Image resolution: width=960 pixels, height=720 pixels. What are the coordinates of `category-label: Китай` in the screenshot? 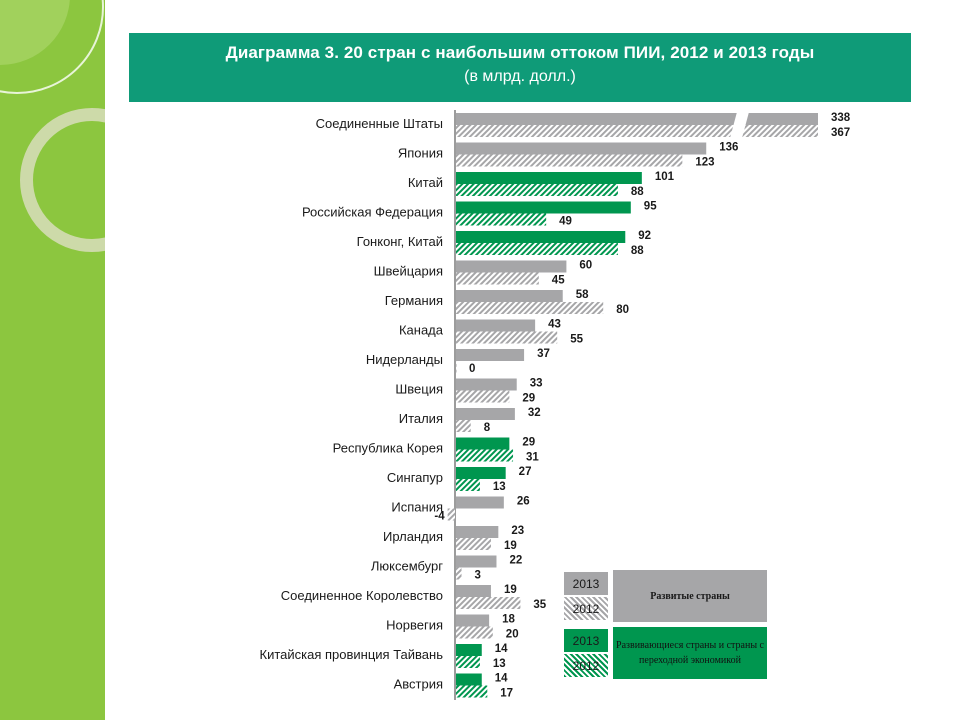 It's located at (425, 182).